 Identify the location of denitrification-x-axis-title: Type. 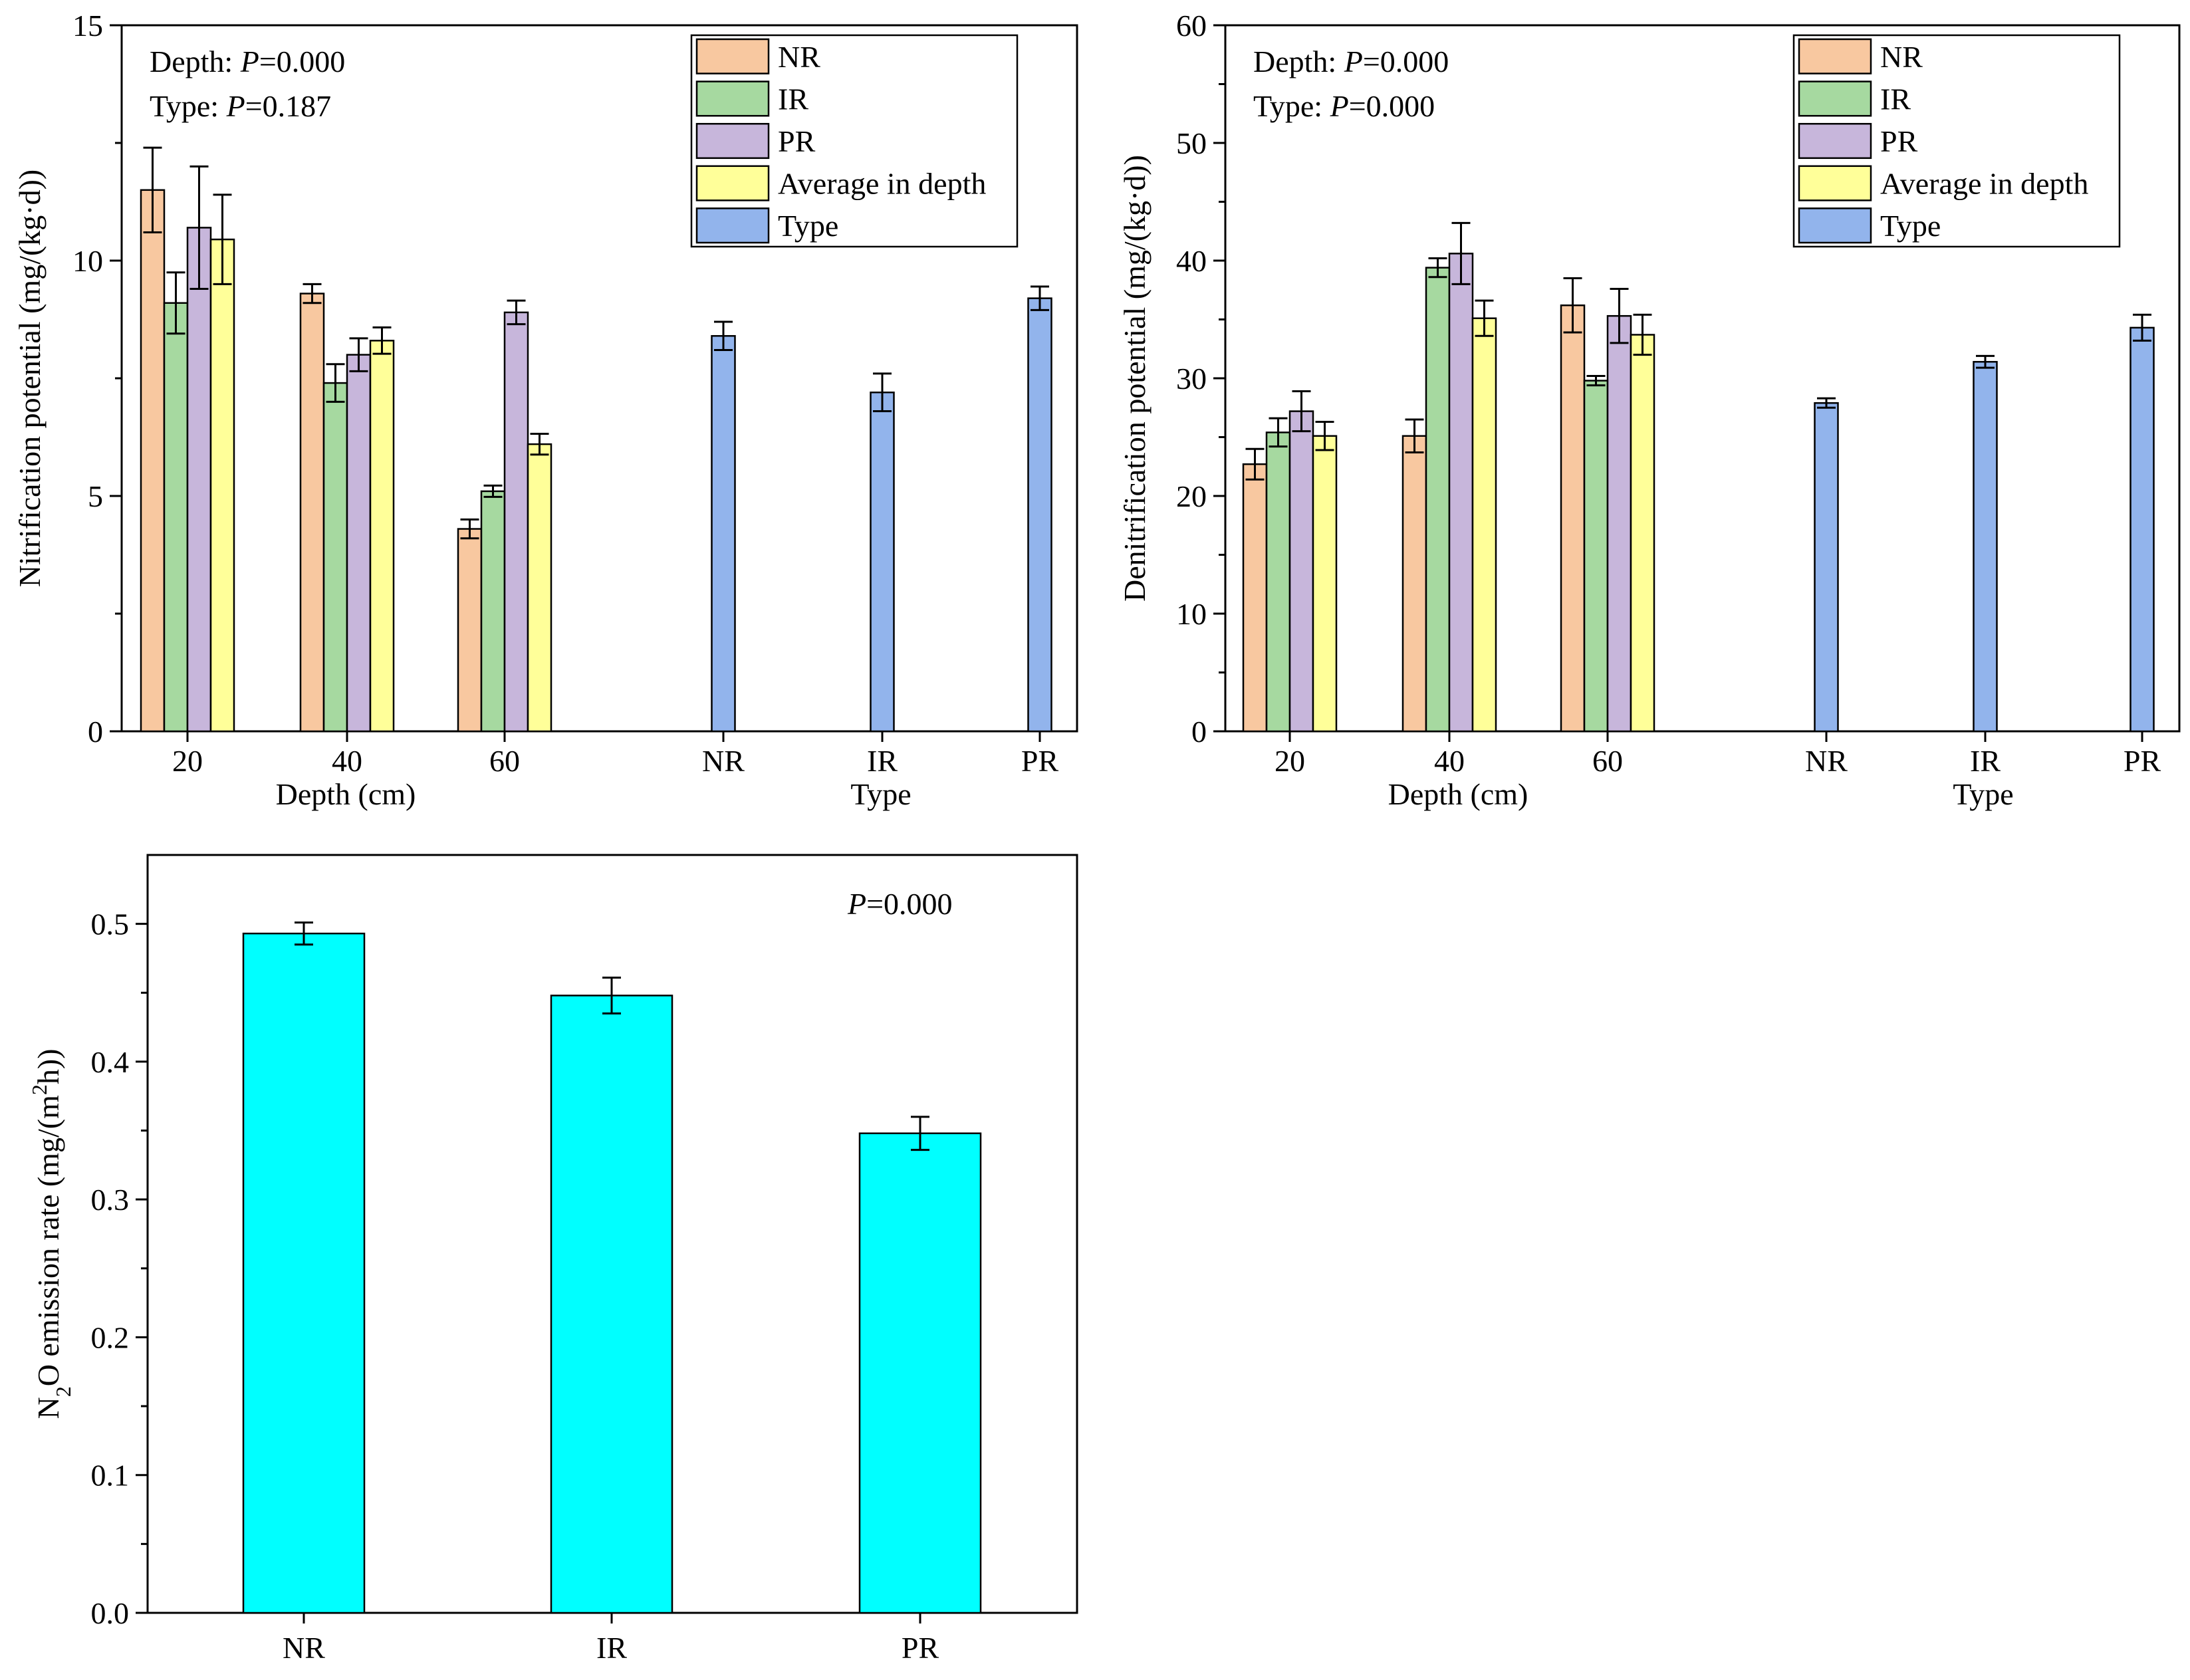
(1983, 794).